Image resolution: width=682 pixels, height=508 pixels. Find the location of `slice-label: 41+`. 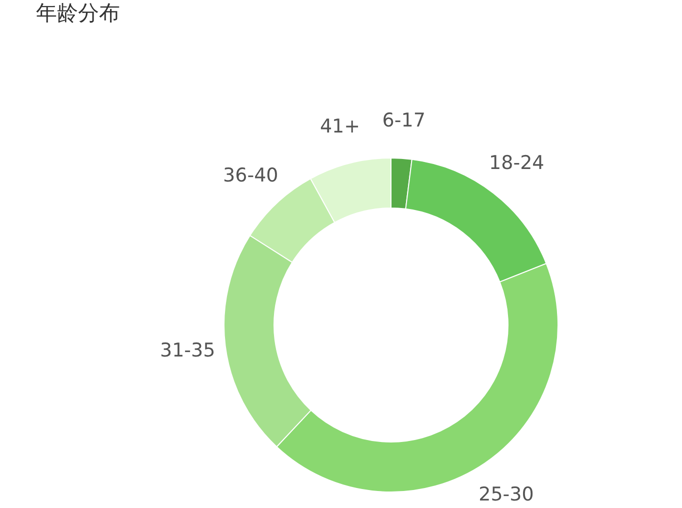

slice-label: 41+ is located at coordinates (340, 126).